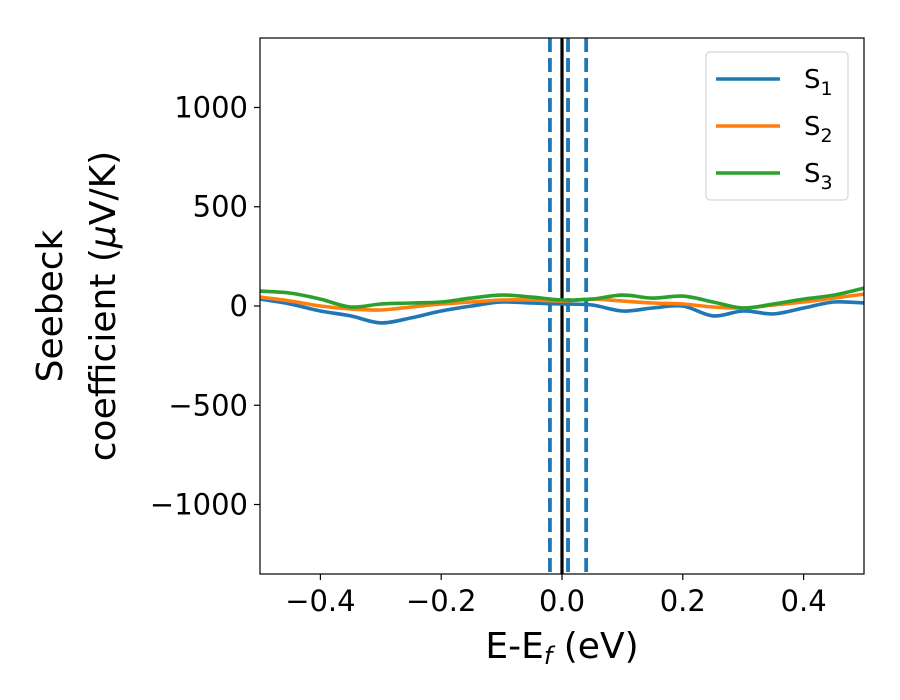 This screenshot has width=900, height=700. I want to click on y-axis-label-line2: coefficient (μV/K), so click(103, 306).